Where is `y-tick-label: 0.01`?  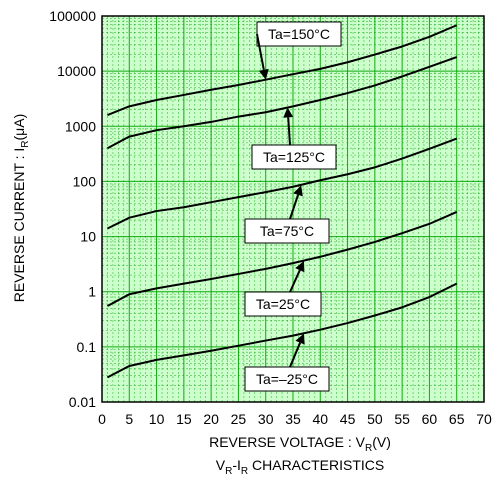 y-tick-label: 0.01 is located at coordinates (82, 402).